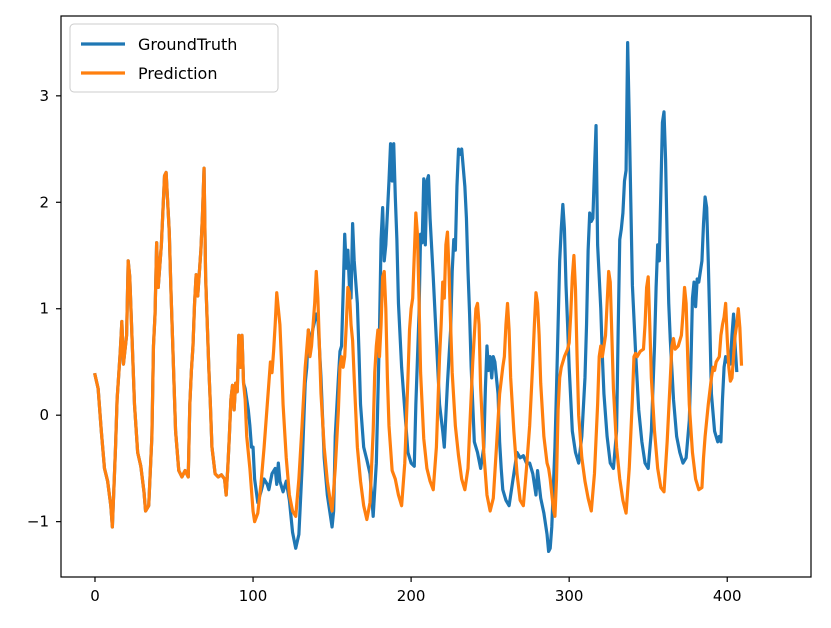 The height and width of the screenshot is (628, 831). What do you see at coordinates (95, 596) in the screenshot?
I see `x-tick-label: 0` at bounding box center [95, 596].